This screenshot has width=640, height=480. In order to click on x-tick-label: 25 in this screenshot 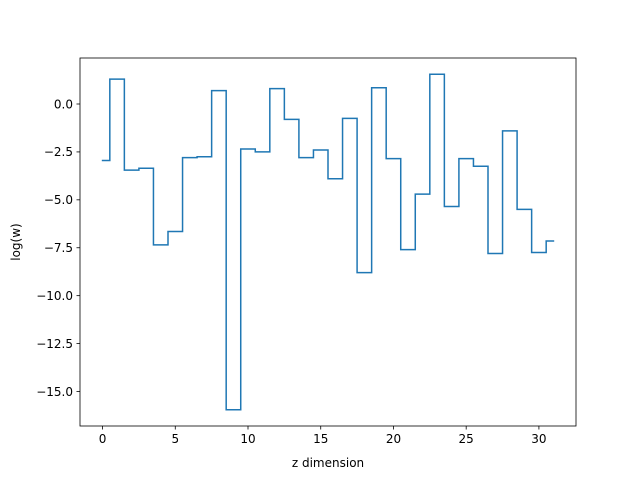, I will do `click(466, 439)`.